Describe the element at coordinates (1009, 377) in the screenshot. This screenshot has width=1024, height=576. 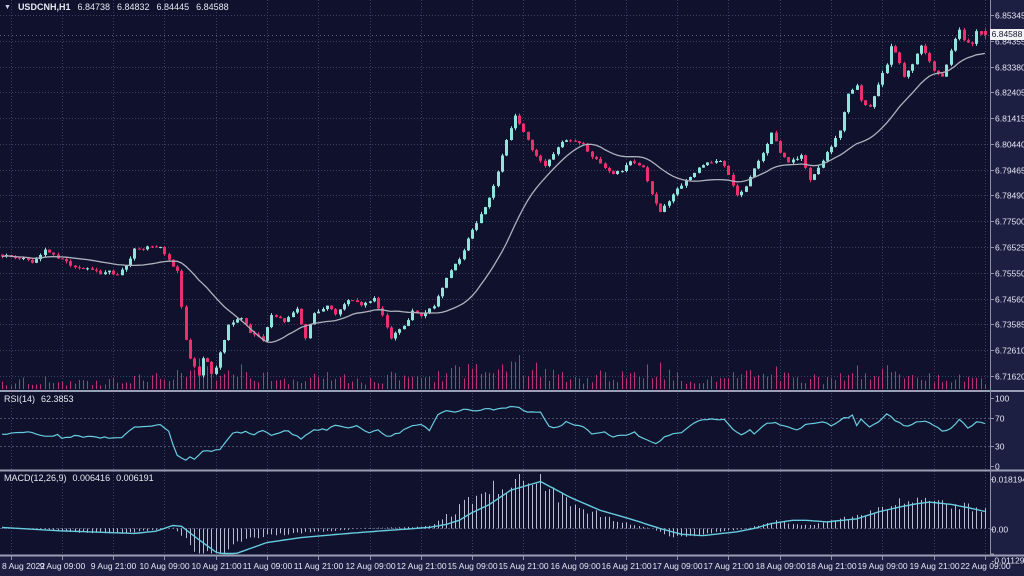
I see `price-axis-label: 6.71620` at that location.